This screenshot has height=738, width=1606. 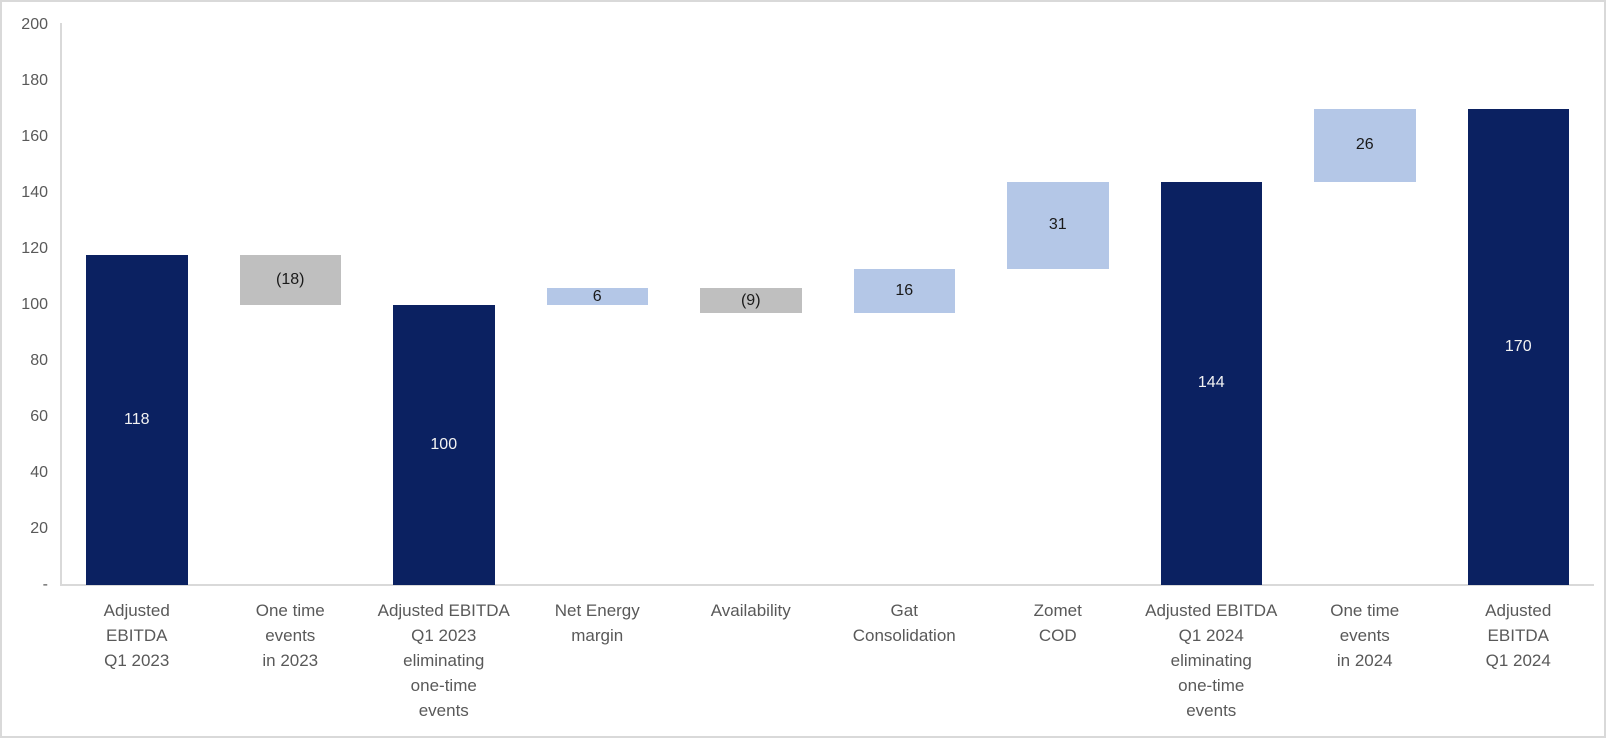 I want to click on bar-total: 170, so click(x=1518, y=347).